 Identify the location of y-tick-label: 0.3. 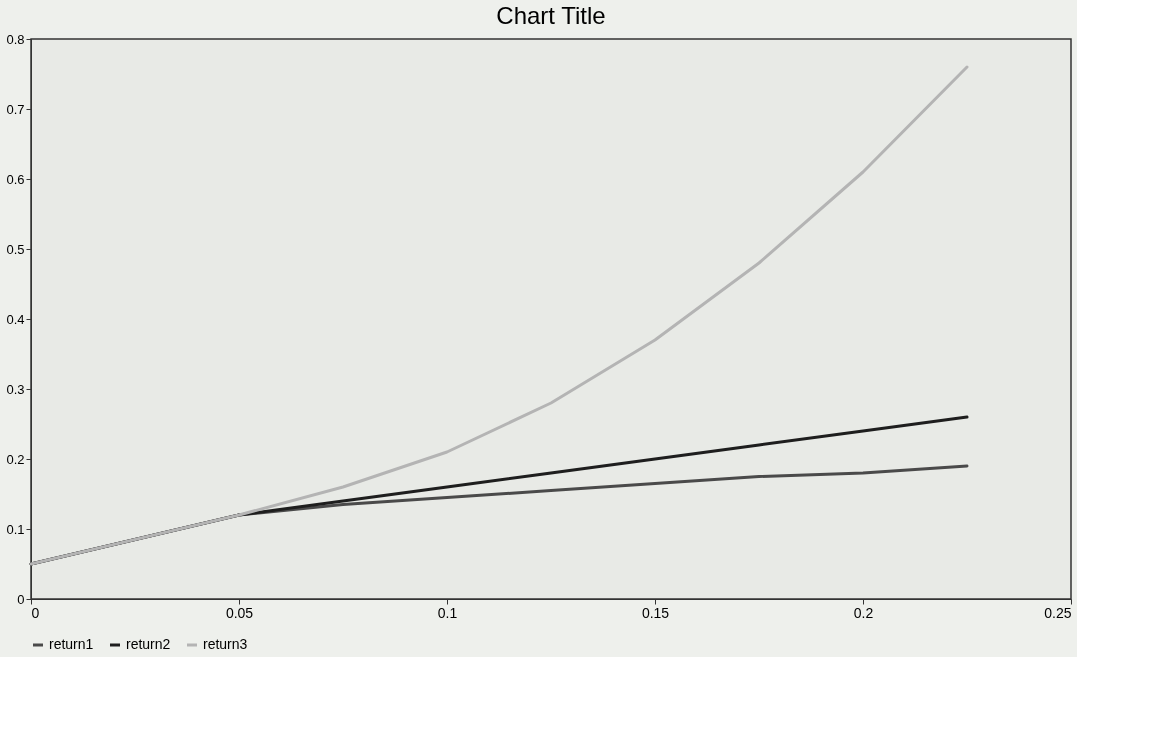
(15, 389).